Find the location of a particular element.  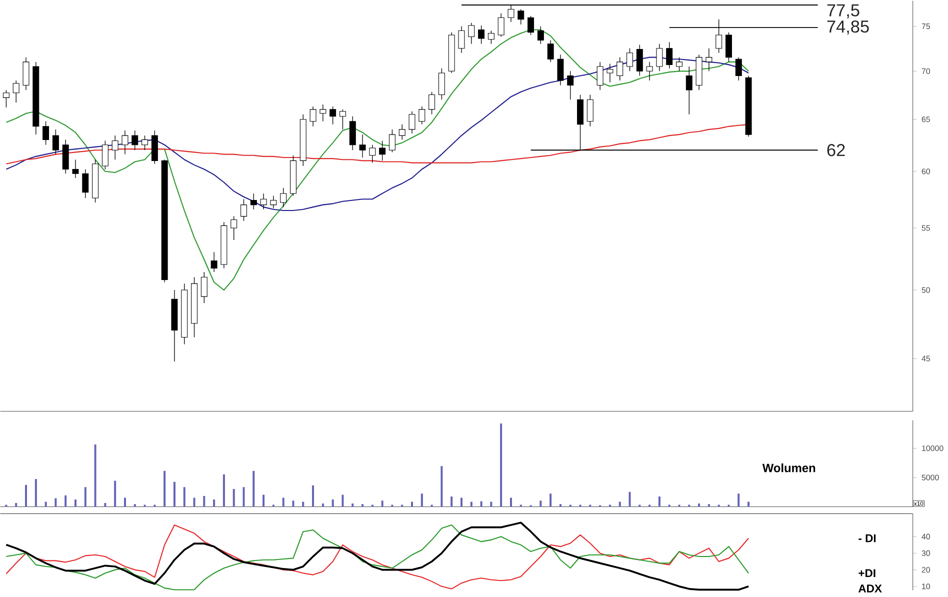

annotation: Wolumen is located at coordinates (789, 468).